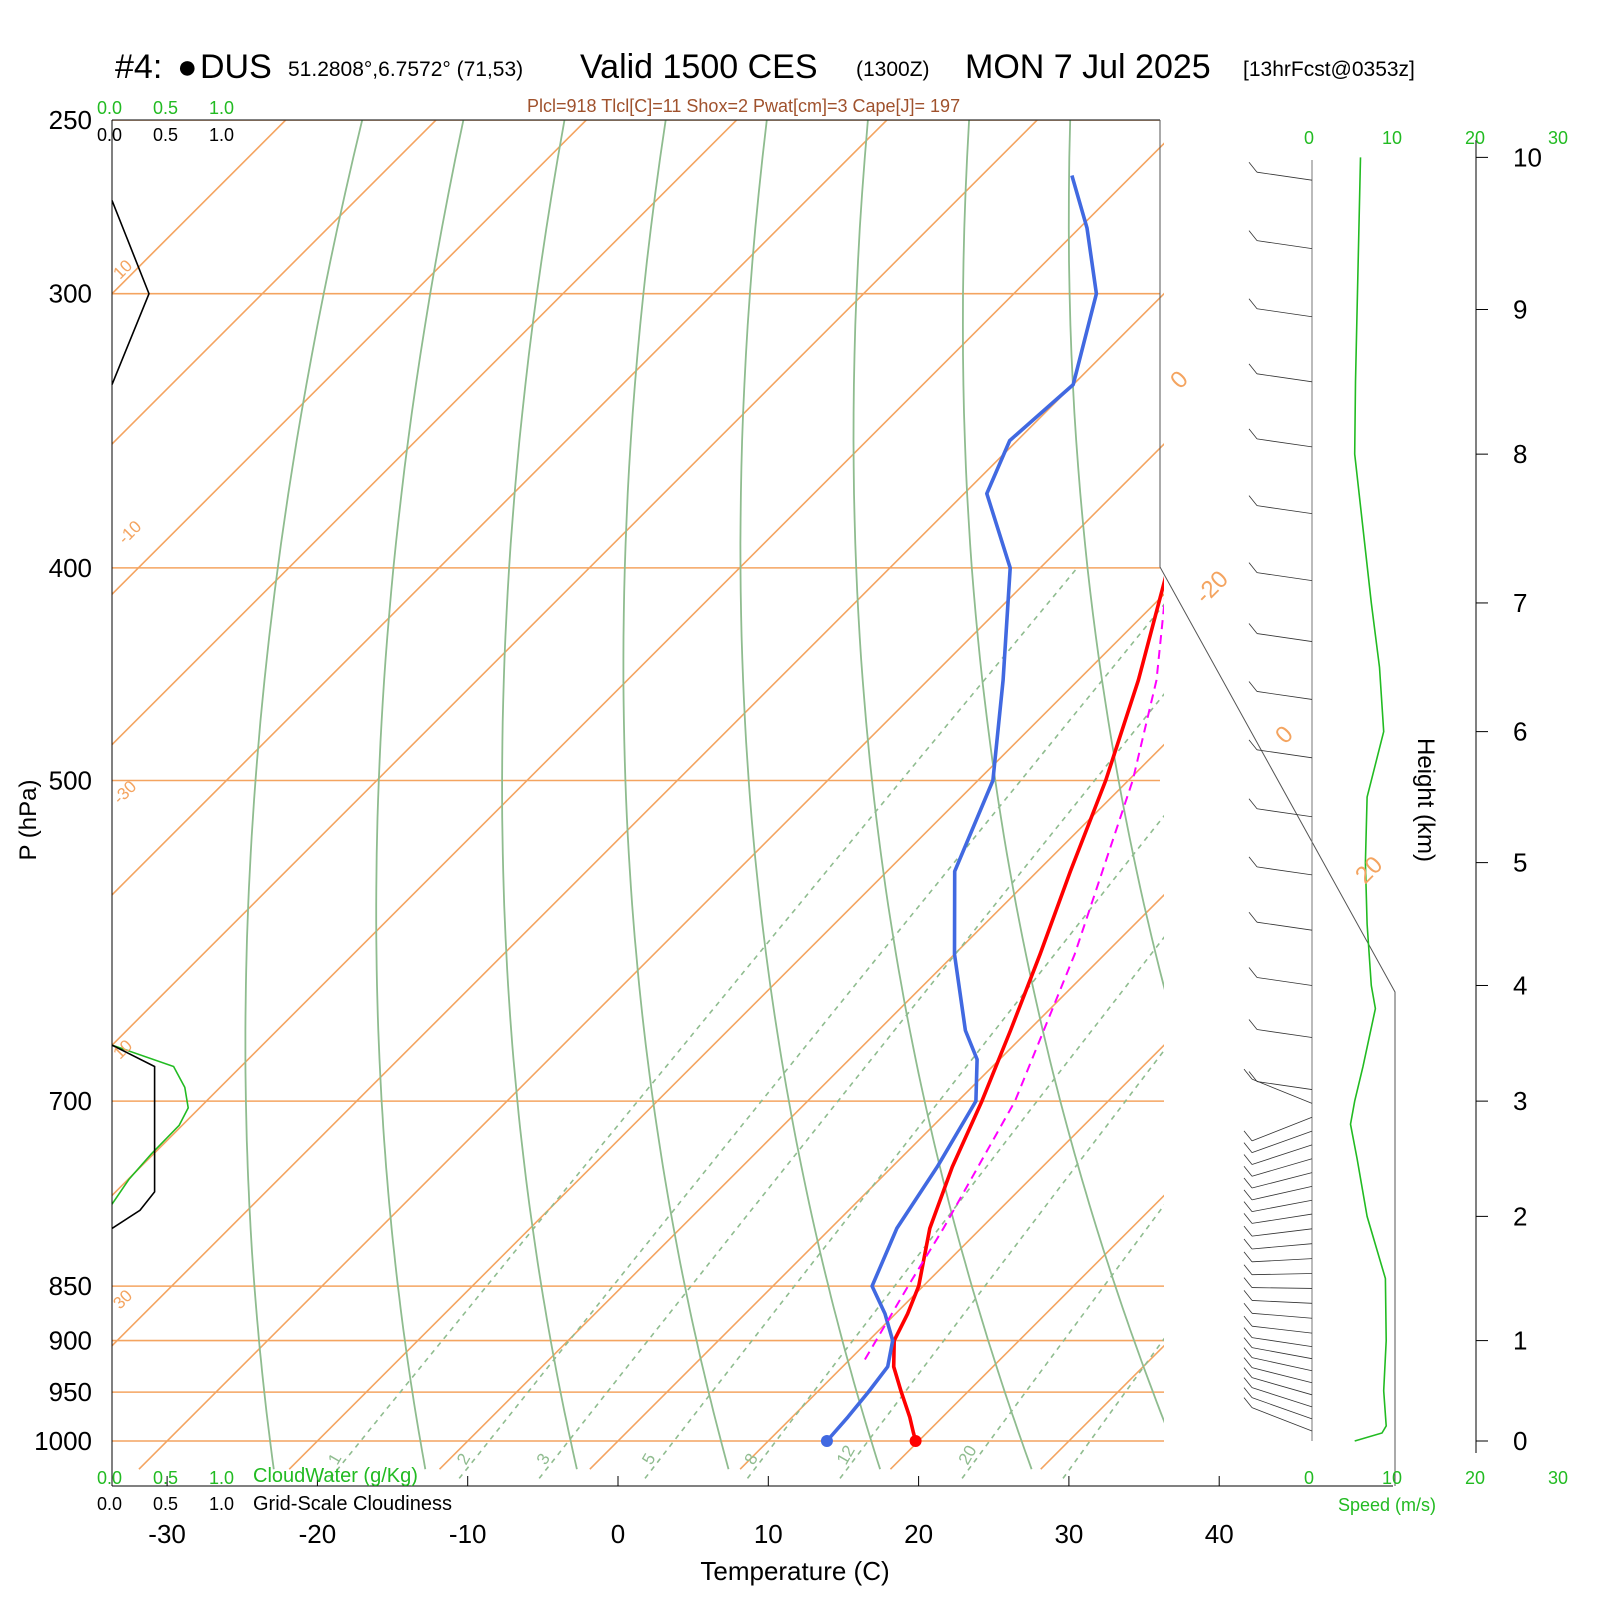 This screenshot has width=1600, height=1600. Describe the element at coordinates (1520, 454) in the screenshot. I see `height-tick-label: 8` at that location.